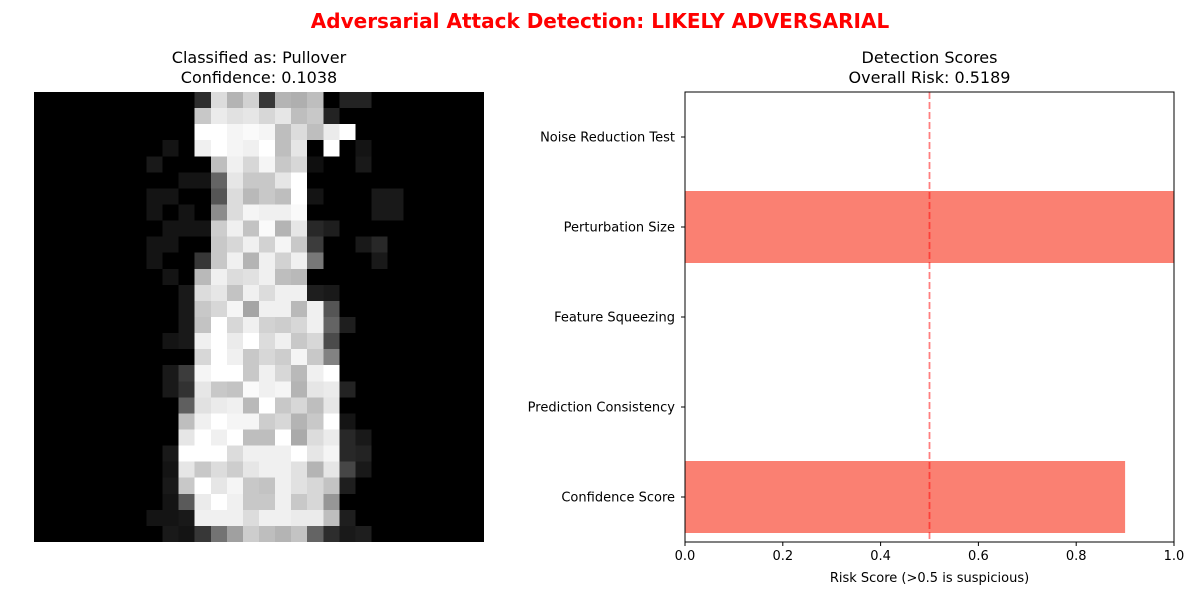  I want to click on category-label: Feature Squeezing, so click(614, 318).